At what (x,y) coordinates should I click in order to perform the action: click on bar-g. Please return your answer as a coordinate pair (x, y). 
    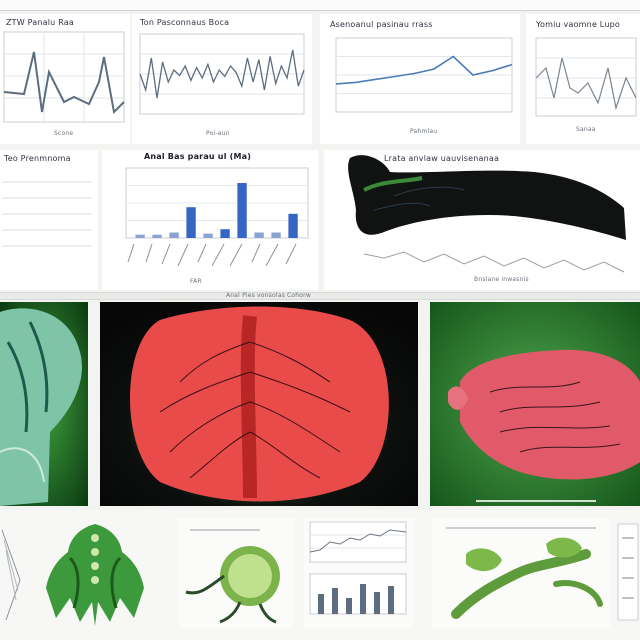
    Looking at the image, I should click on (242, 210).